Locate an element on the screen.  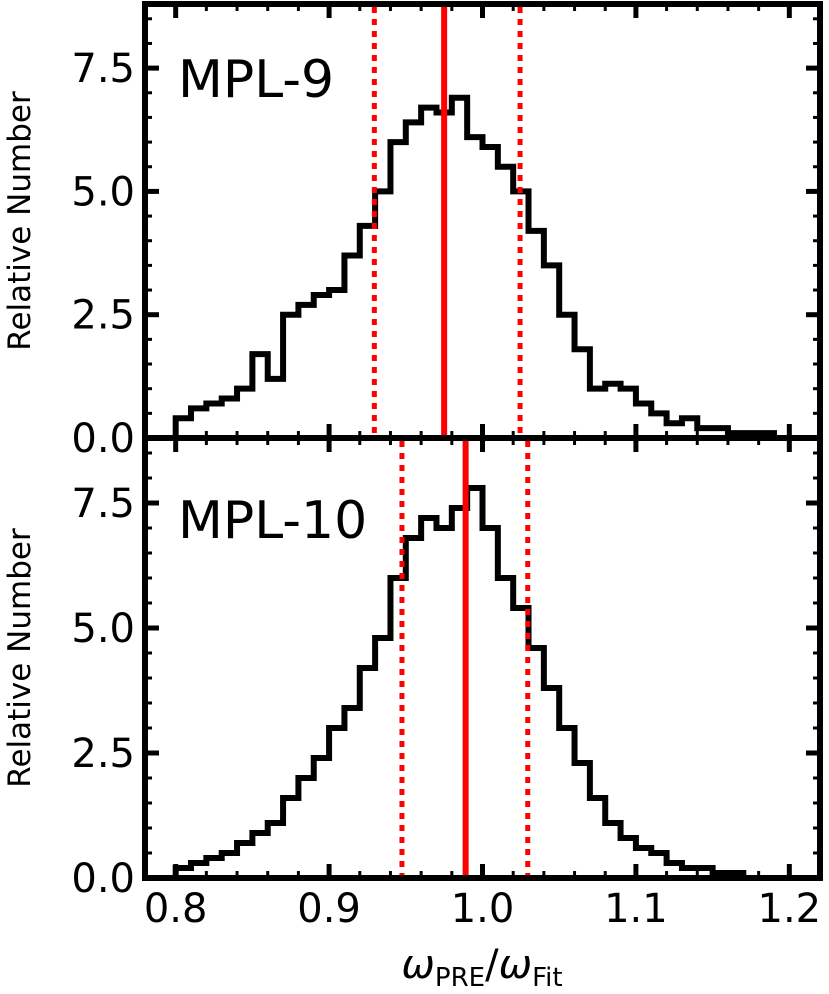
x-axis-label: ωPRE/ωFit is located at coordinates (481, 967).